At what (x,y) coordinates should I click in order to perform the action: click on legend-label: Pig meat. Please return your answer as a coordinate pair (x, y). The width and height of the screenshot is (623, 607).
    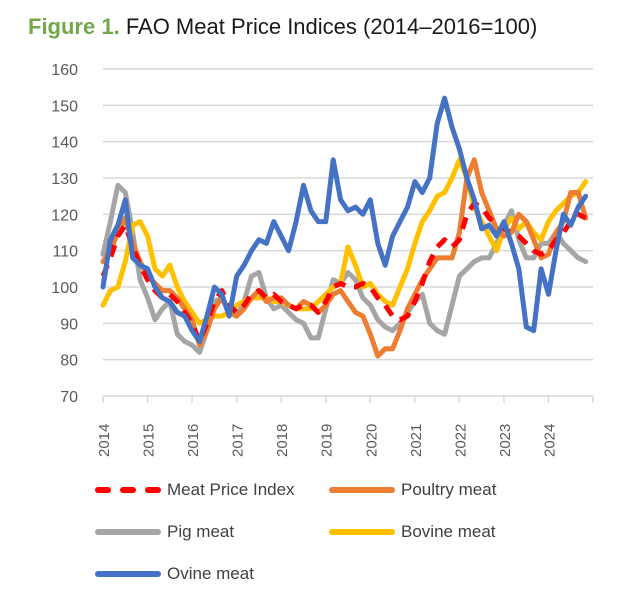
    Looking at the image, I should click on (201, 531).